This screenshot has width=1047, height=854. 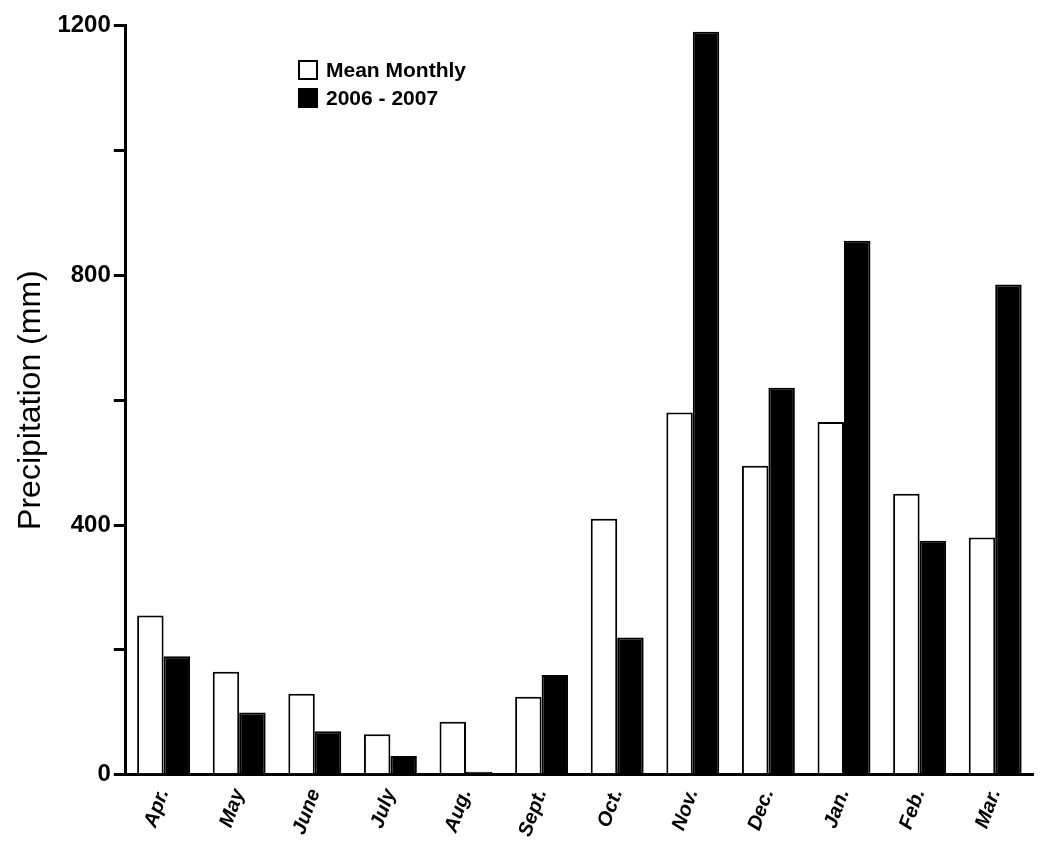 I want to click on x-tick-label: Feb., so click(x=911, y=808).